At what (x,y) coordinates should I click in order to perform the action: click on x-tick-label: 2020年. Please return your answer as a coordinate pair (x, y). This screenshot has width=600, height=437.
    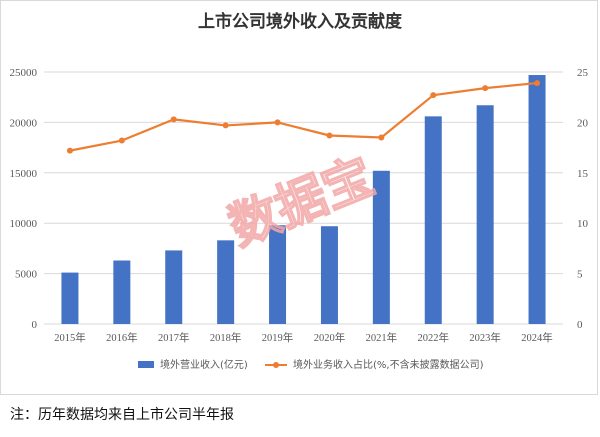
    Looking at the image, I should click on (330, 337).